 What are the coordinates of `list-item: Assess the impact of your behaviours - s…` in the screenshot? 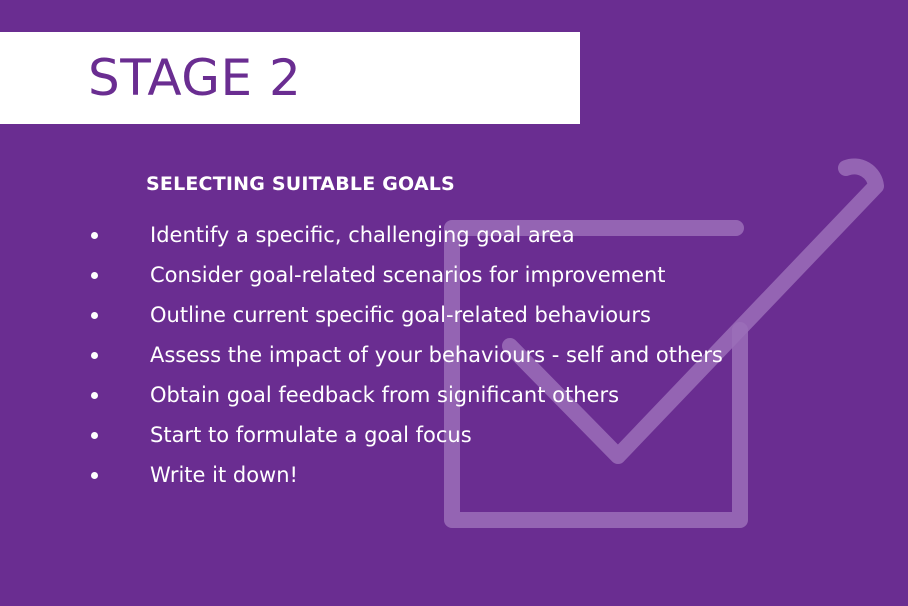 It's located at (454, 359).